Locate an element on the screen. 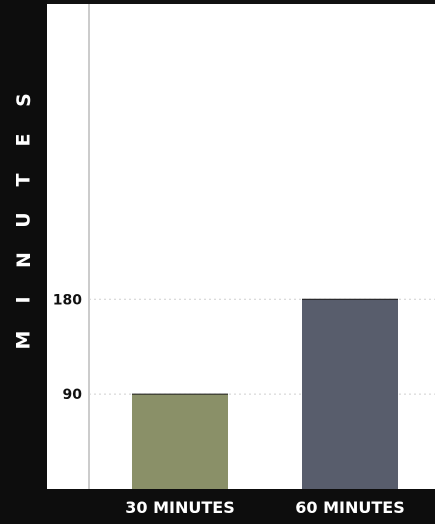 The height and width of the screenshot is (524, 435). y-tick-label: 180 is located at coordinates (67, 300).